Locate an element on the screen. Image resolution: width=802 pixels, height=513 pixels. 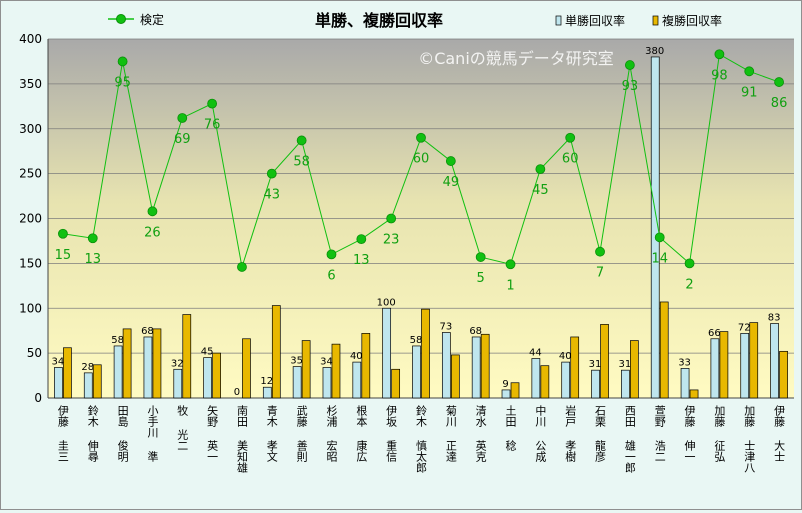
x-tick-label: 伊藤 圭三 is located at coordinates (62, 433).